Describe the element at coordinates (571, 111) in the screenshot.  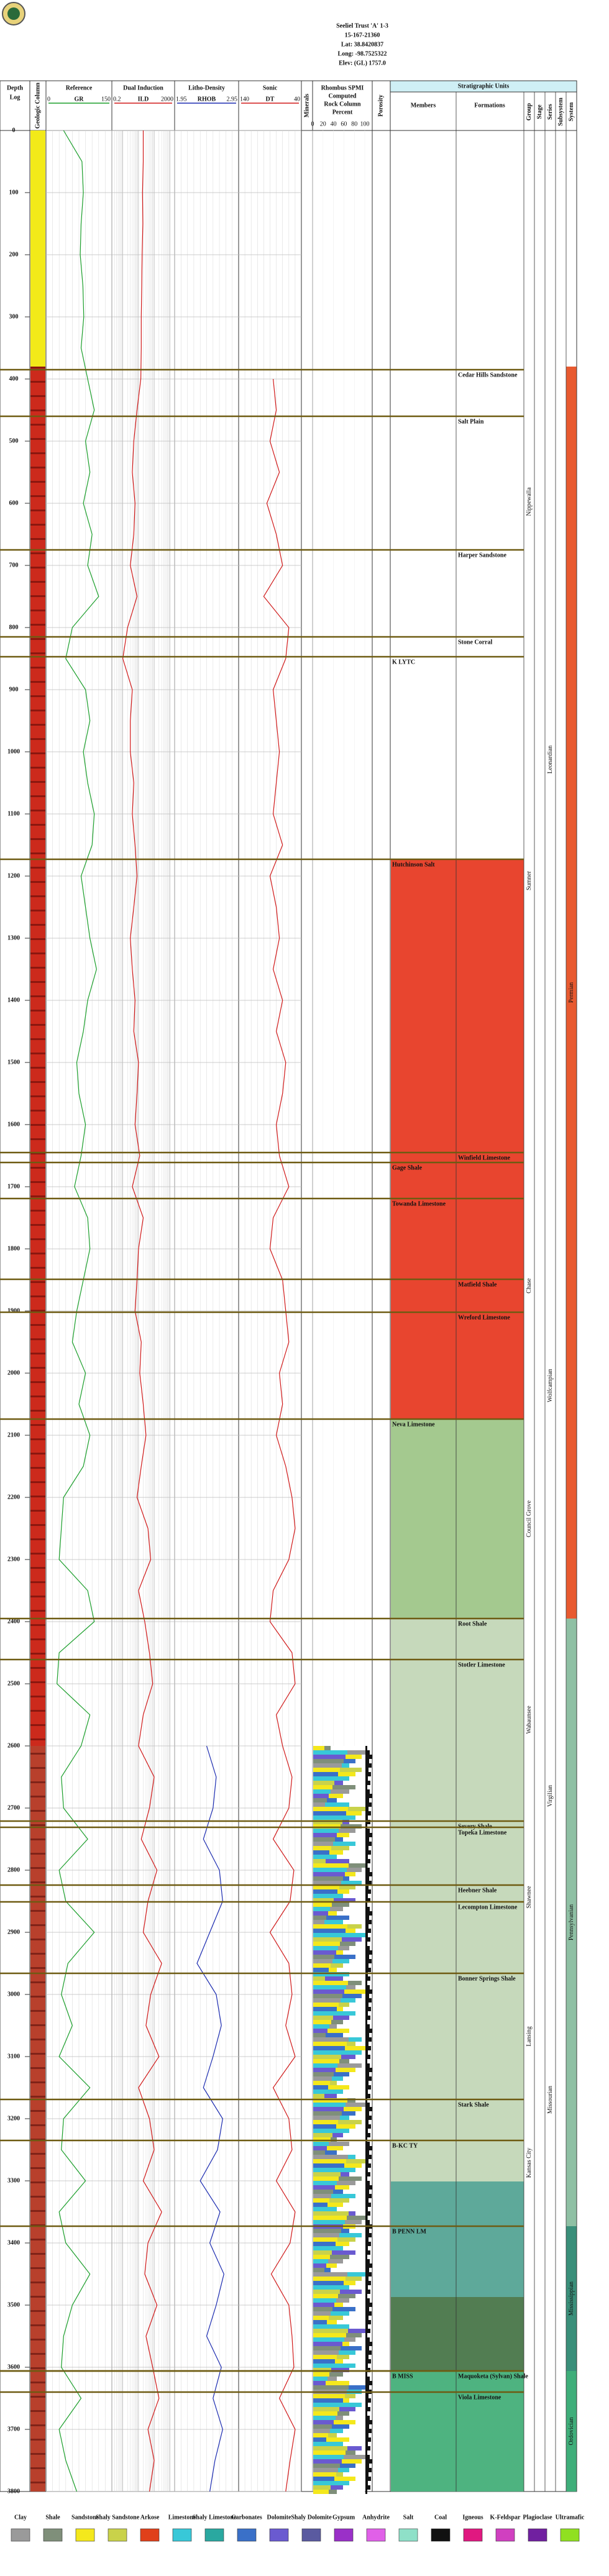
I see `strat-col-title: System` at that location.